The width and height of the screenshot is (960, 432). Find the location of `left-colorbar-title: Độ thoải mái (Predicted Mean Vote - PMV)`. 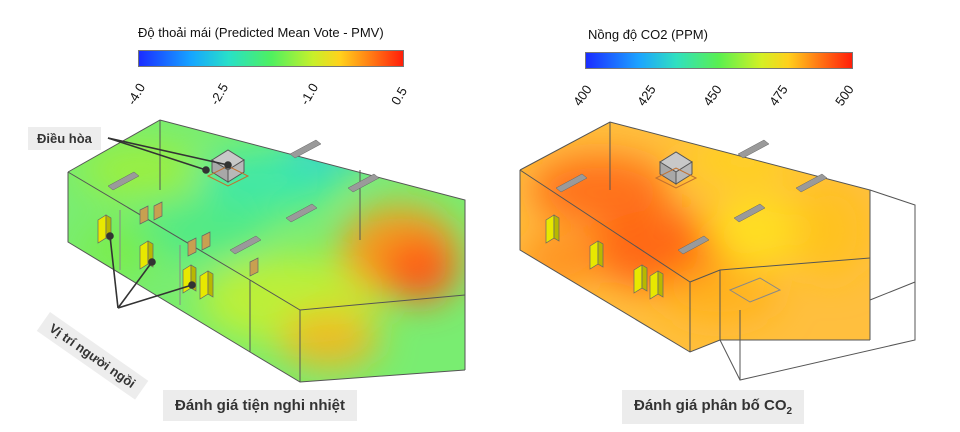

left-colorbar-title: Độ thoải mái (Predicted Mean Vote - PMV) is located at coordinates (261, 32).